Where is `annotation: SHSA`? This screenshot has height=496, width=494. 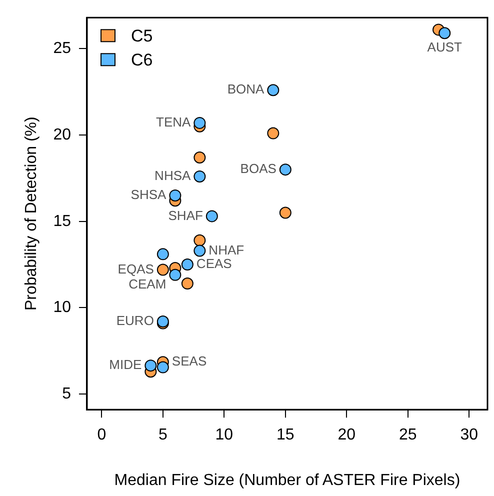 annotation: SHSA is located at coordinates (148, 194).